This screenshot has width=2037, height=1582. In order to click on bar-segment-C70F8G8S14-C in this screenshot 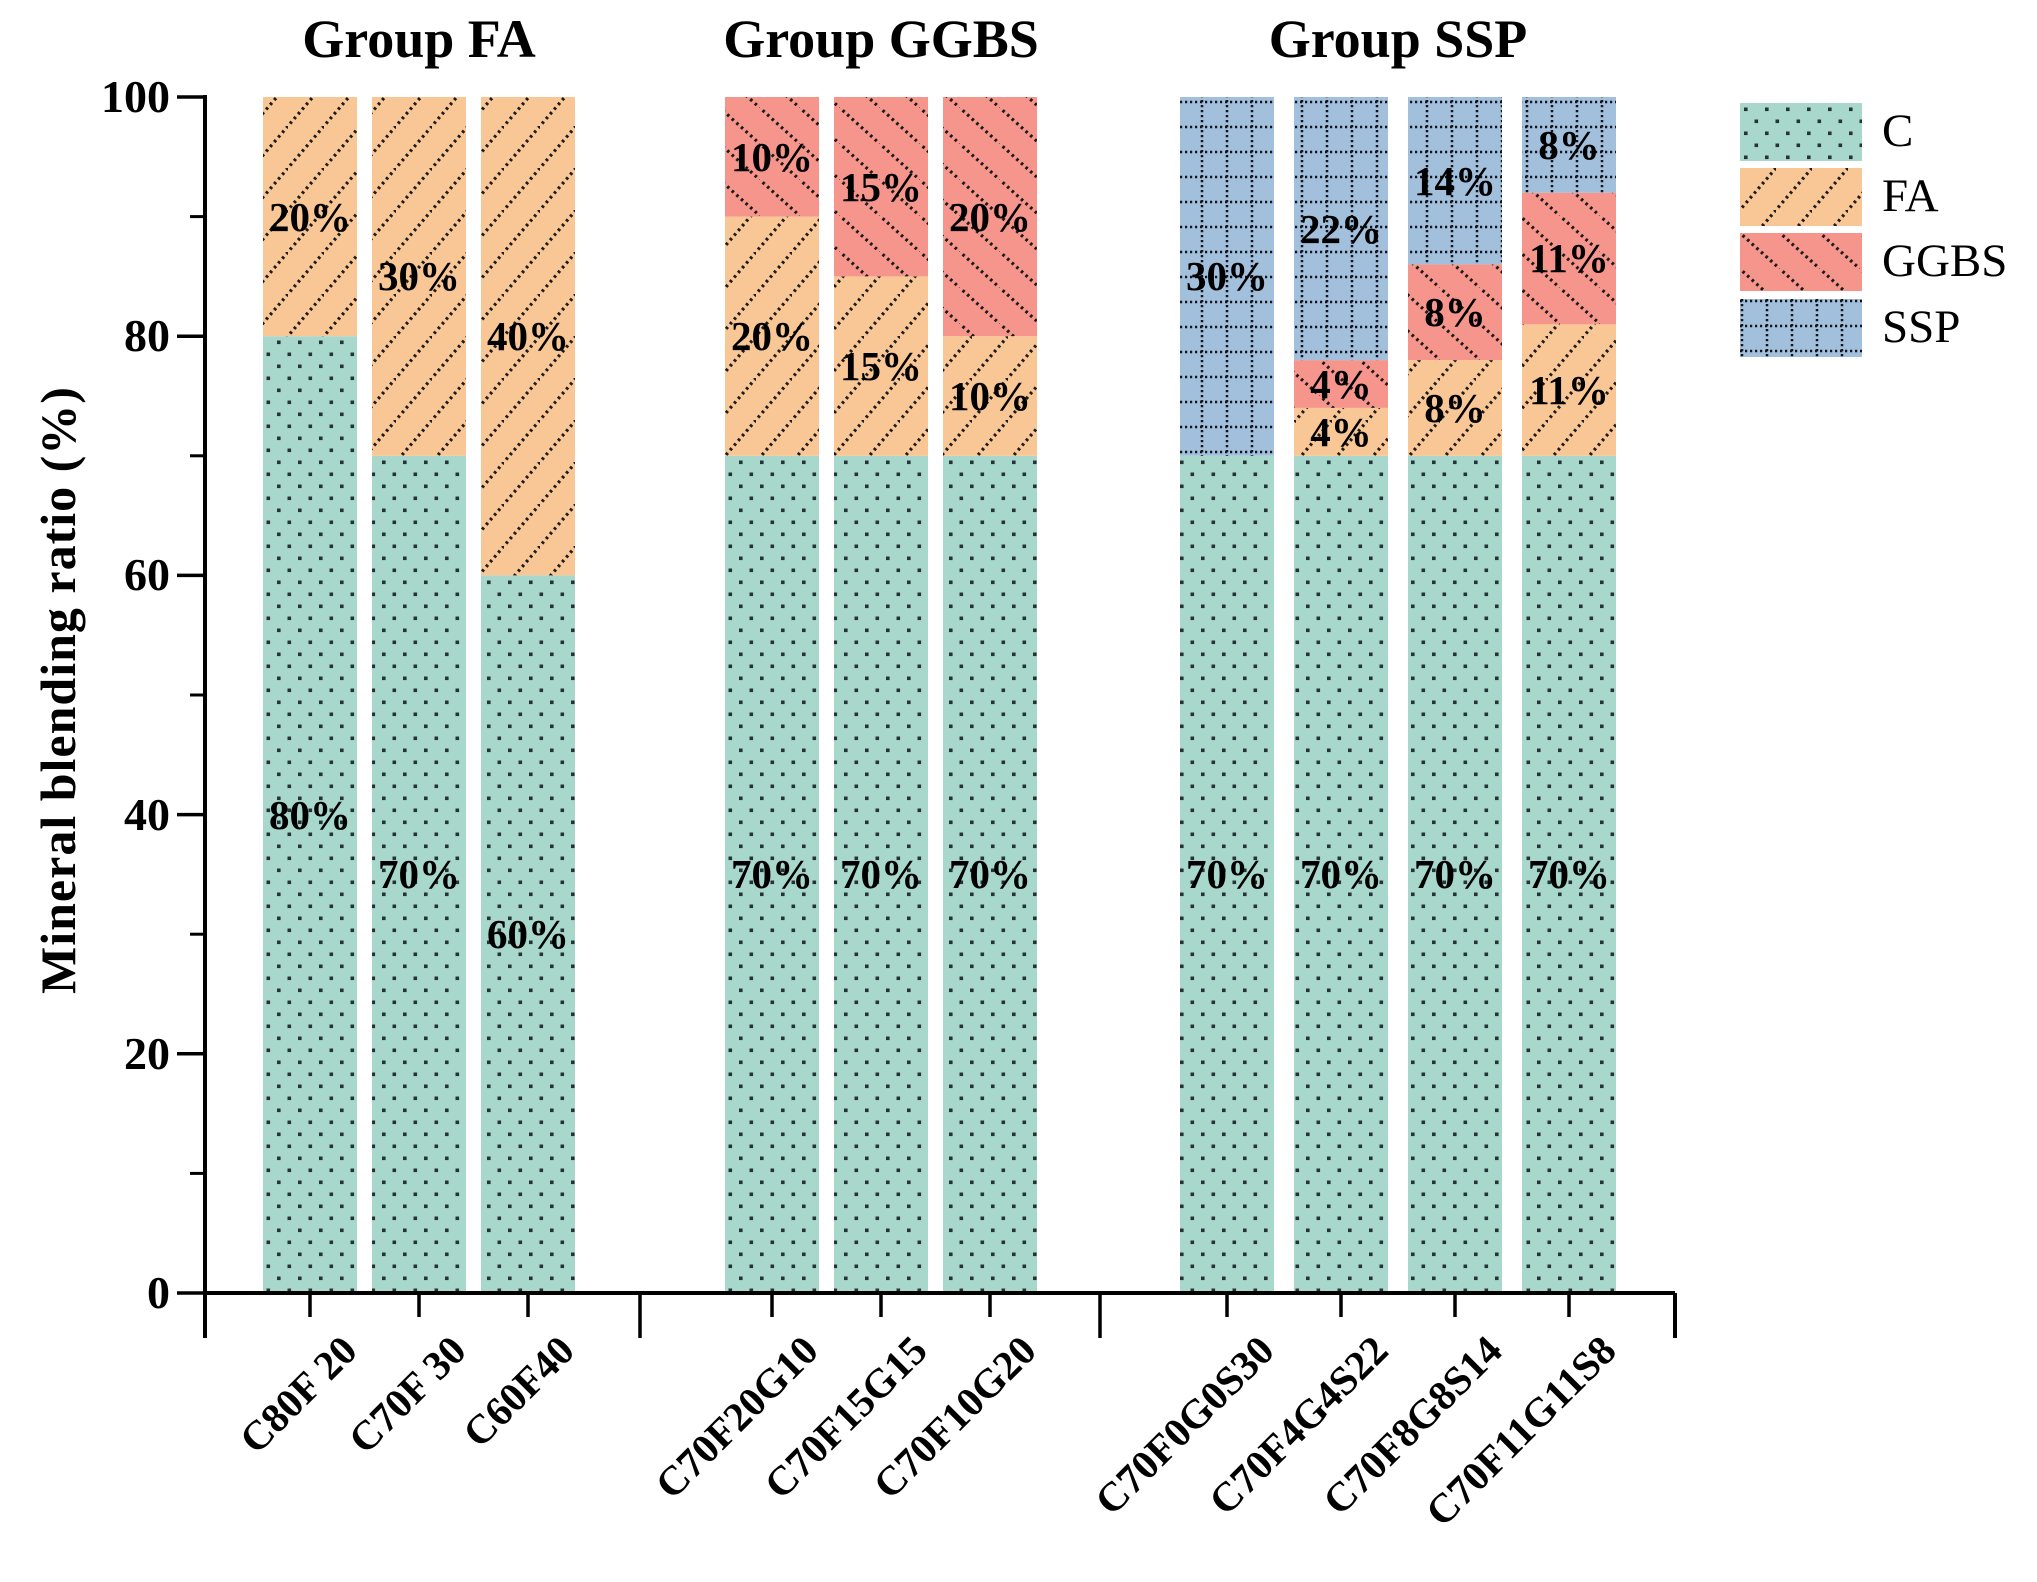, I will do `click(1455, 874)`.